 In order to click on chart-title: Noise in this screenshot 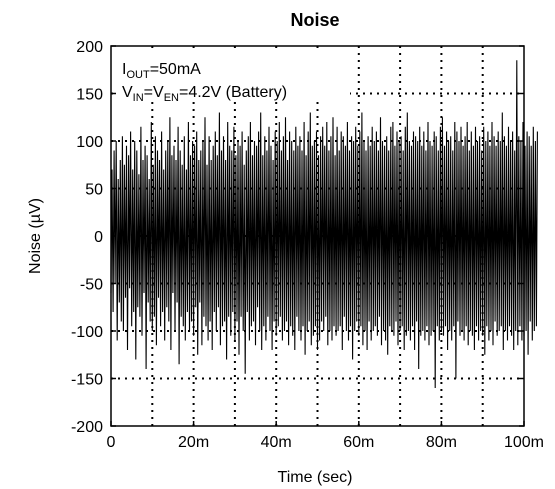, I will do `click(314, 20)`.